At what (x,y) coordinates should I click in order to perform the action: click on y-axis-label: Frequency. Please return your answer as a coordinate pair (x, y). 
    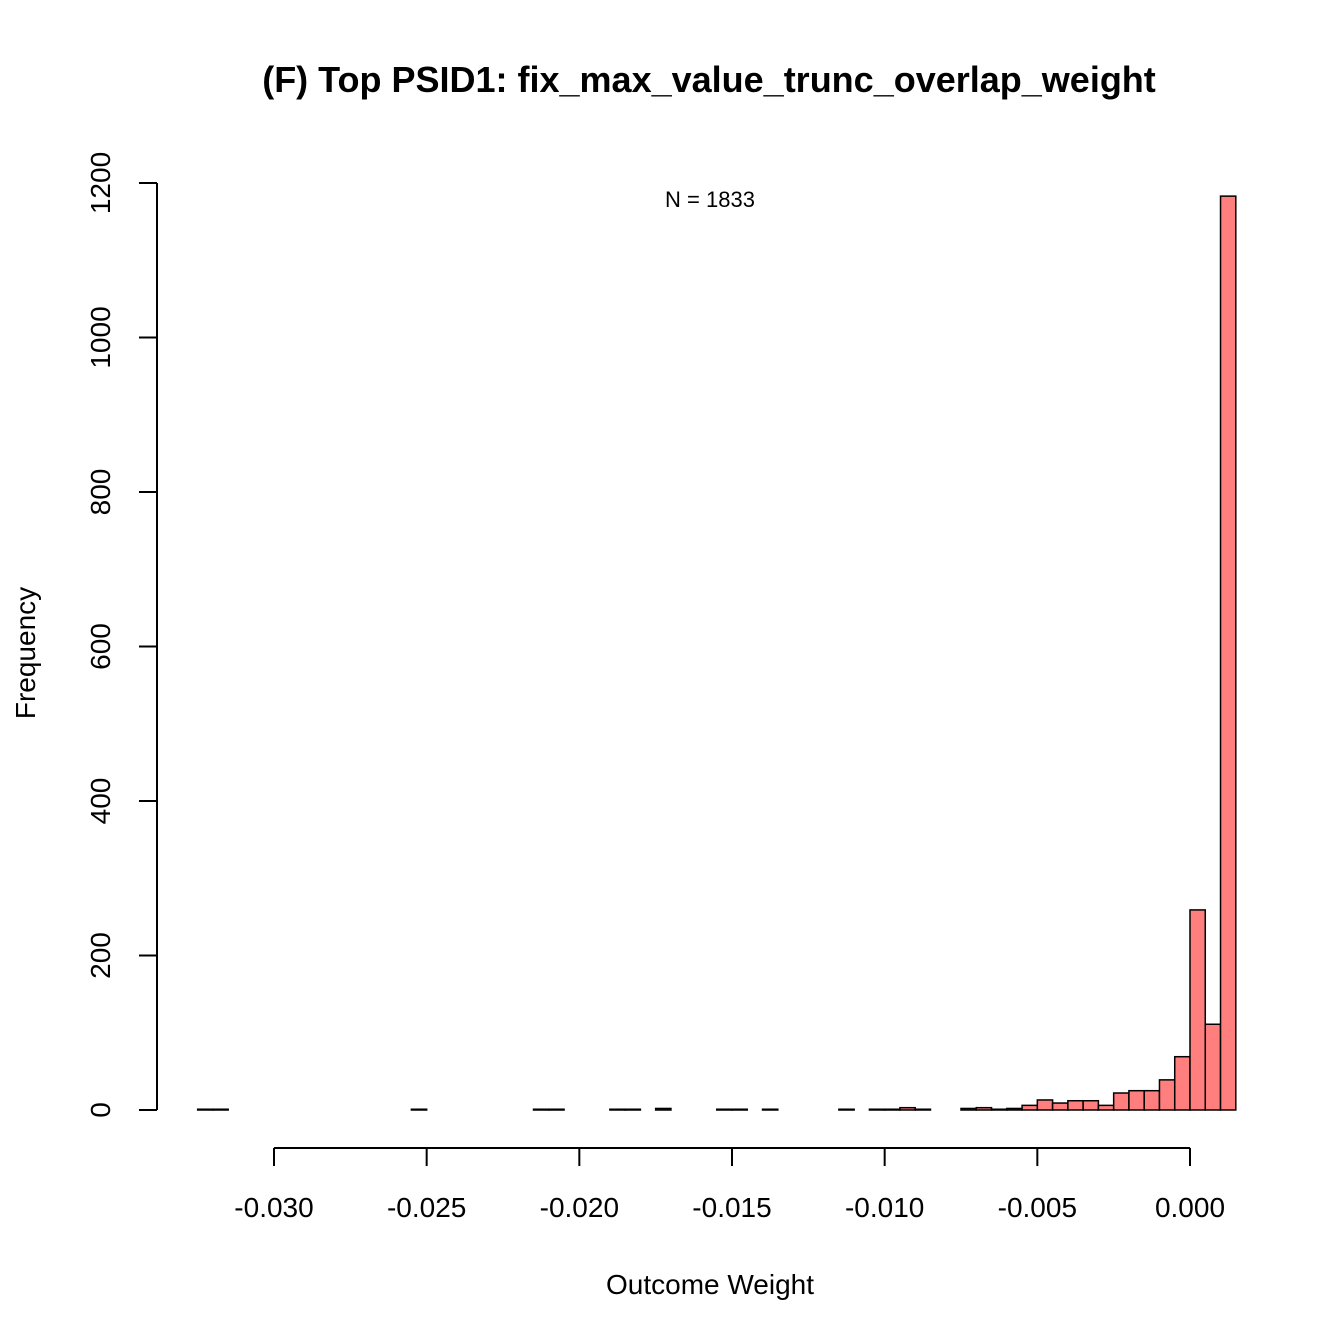
    Looking at the image, I should click on (25, 653).